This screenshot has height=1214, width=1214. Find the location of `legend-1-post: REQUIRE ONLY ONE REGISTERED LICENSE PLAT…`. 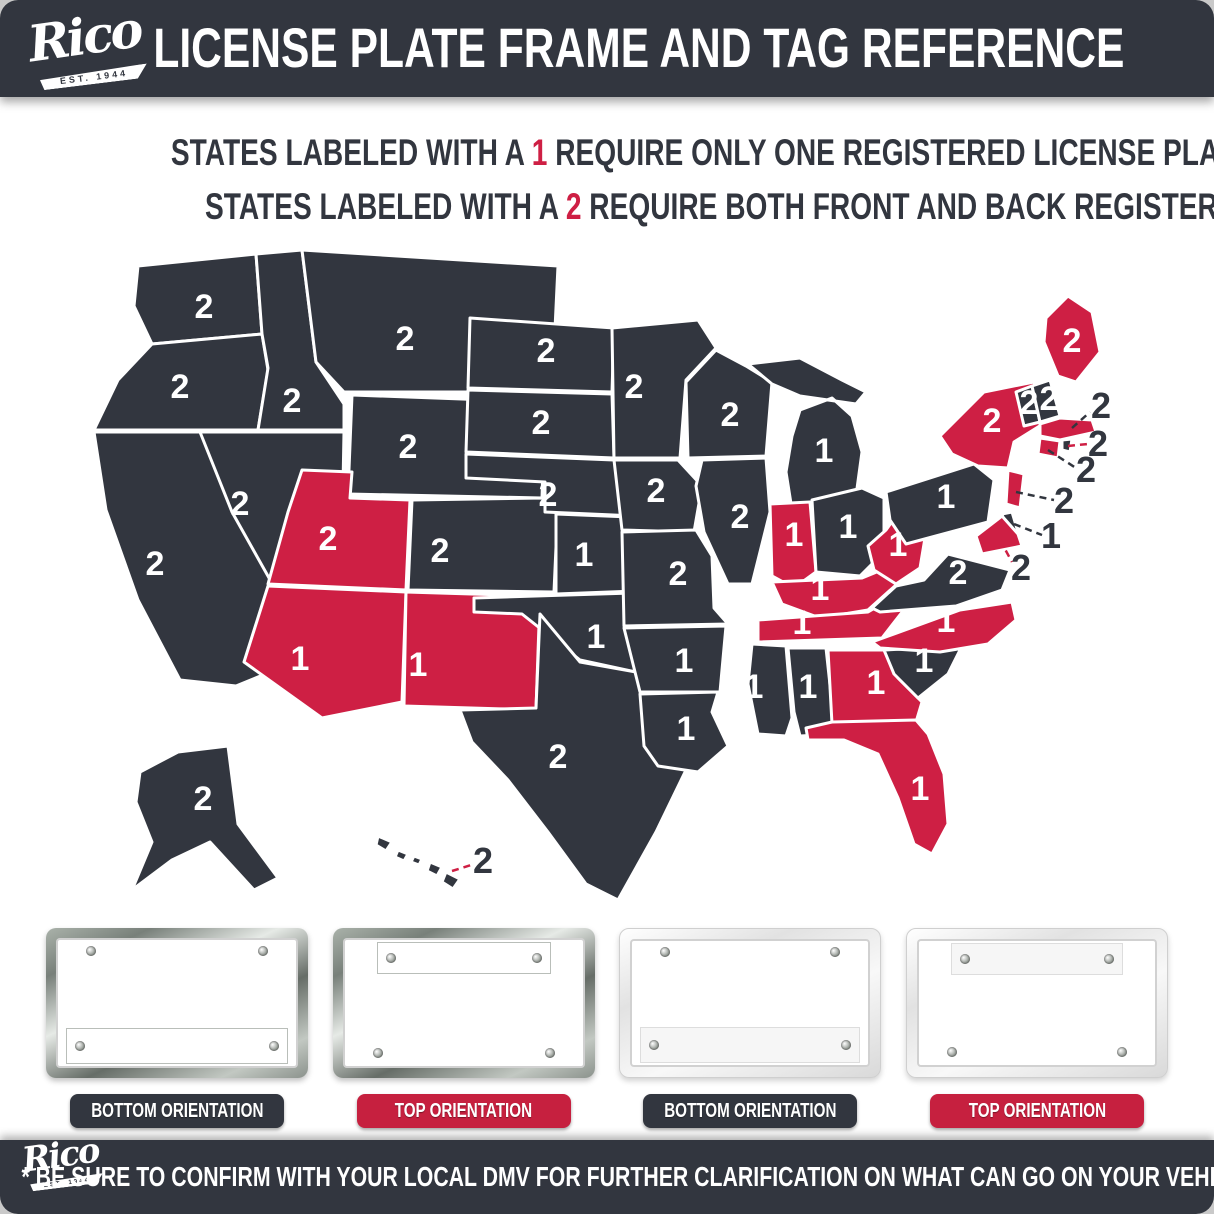

legend-1-post: REQUIRE ONLY ONE REGISTERED LICENSE PLAT… is located at coordinates (884, 152).